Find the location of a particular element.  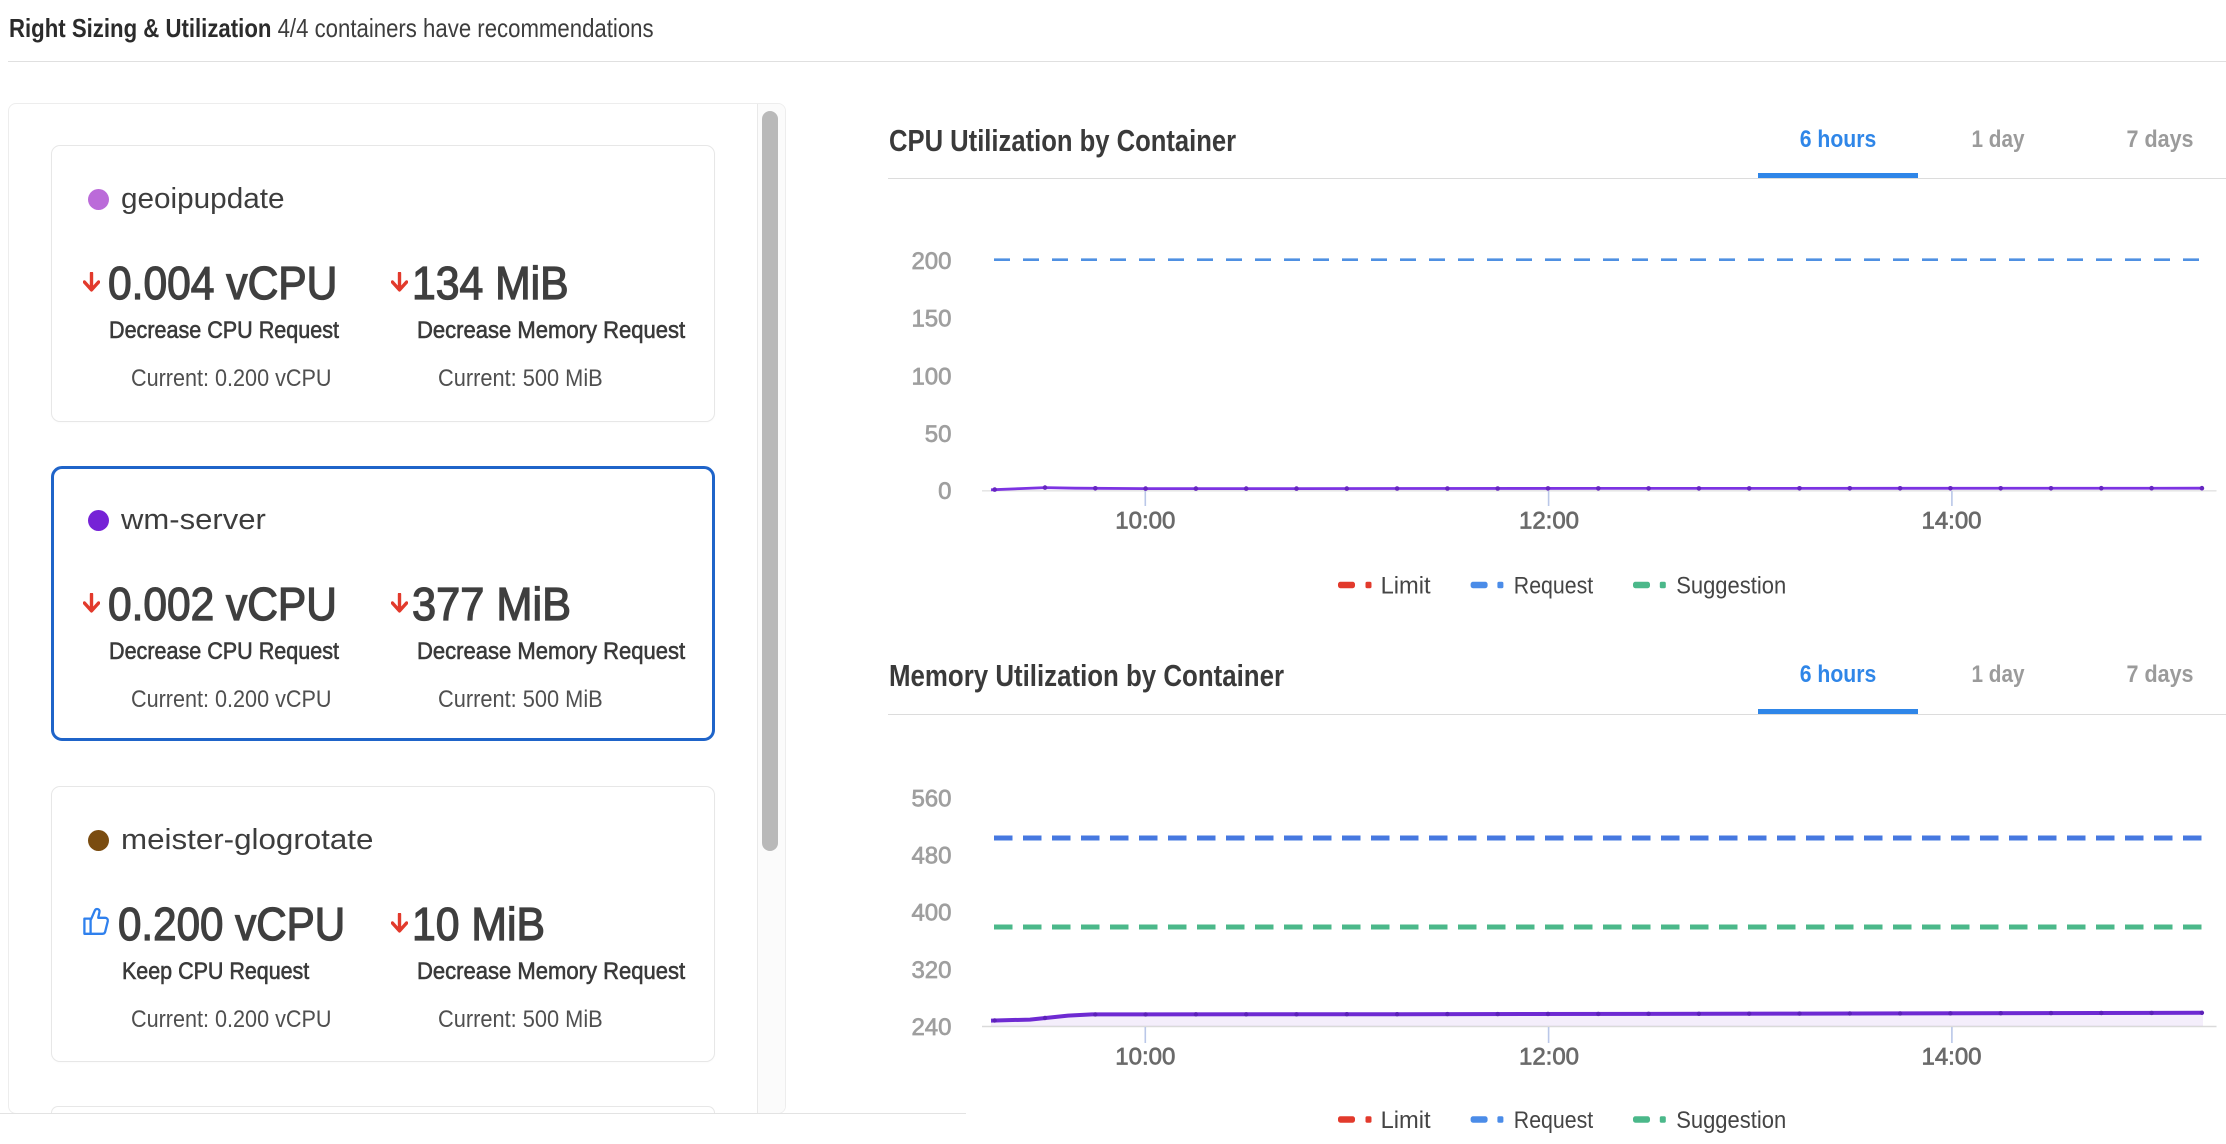

svg-text: 560 is located at coordinates (931, 798).